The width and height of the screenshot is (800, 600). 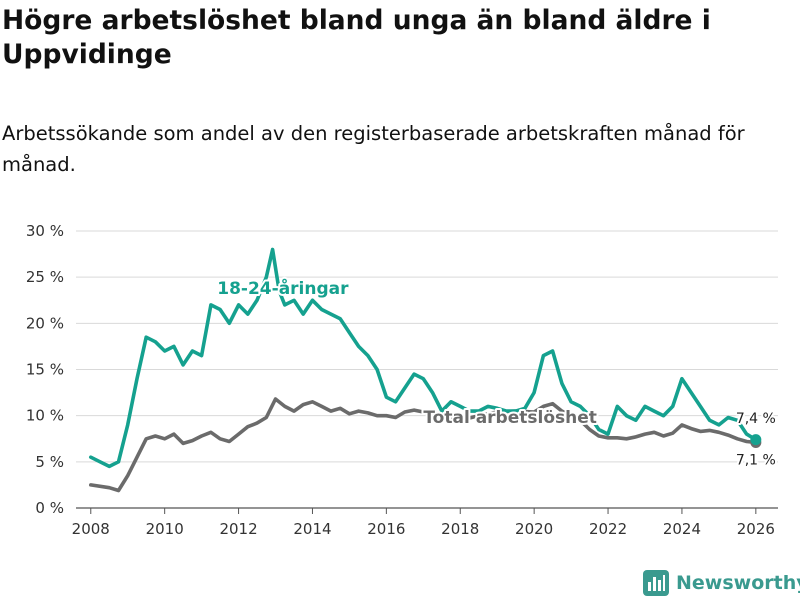 What do you see at coordinates (756, 461) in the screenshot?
I see `end-value-label-total: 7,1 %` at bounding box center [756, 461].